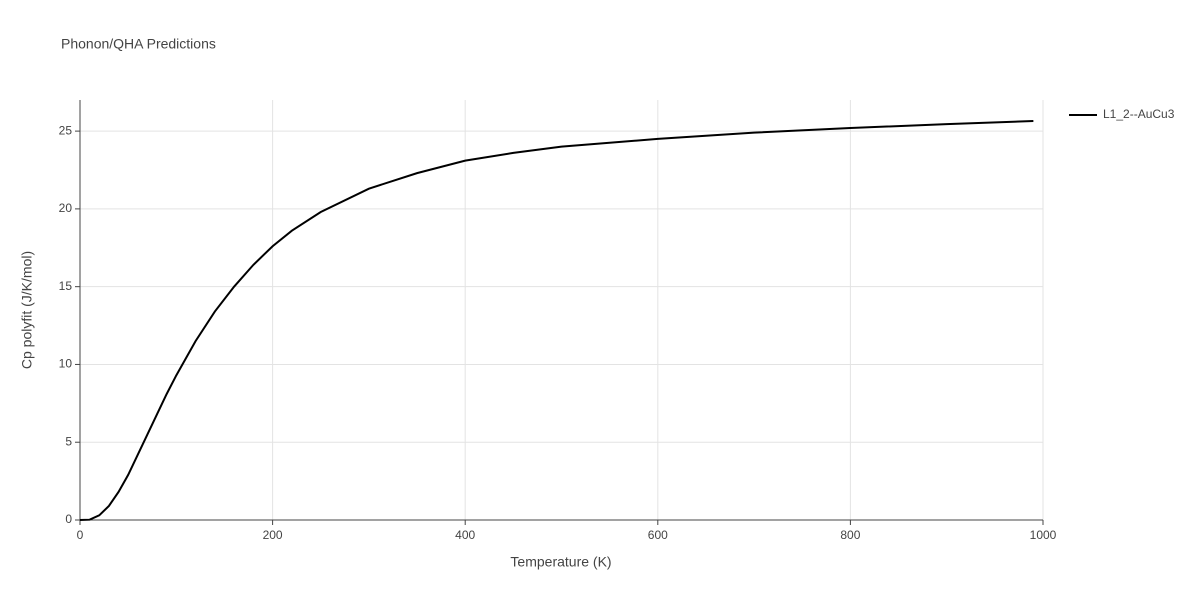 The image size is (1200, 600). Describe the element at coordinates (66, 208) in the screenshot. I see `y-tick-label: 20` at that location.